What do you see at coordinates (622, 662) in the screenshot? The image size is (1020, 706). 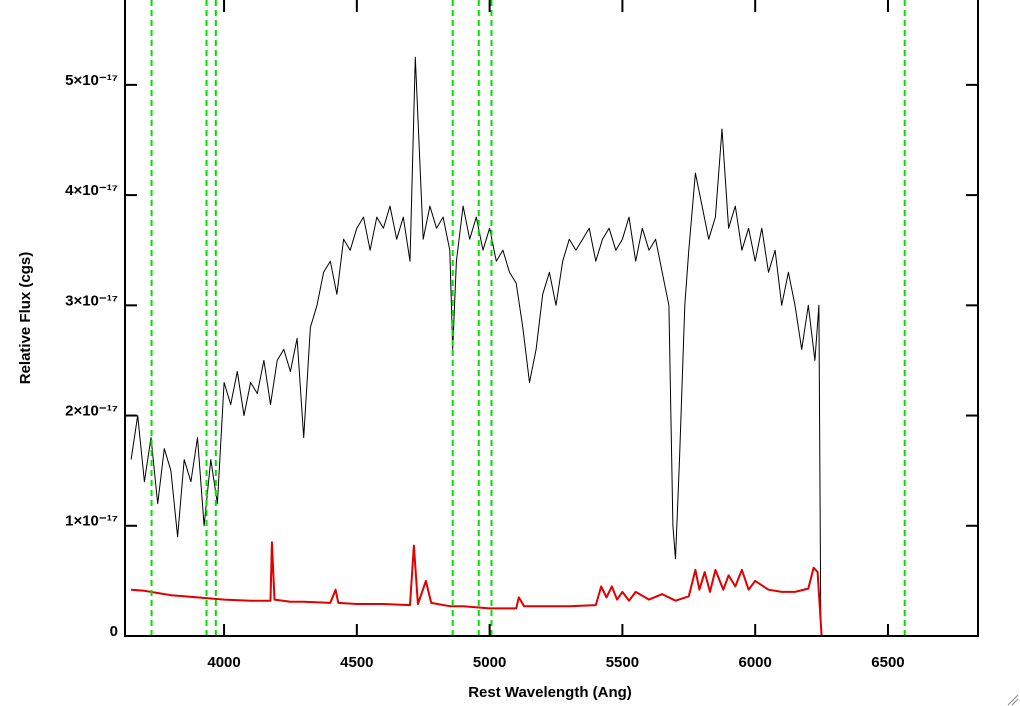 I see `x-tick-label: 5500` at bounding box center [622, 662].